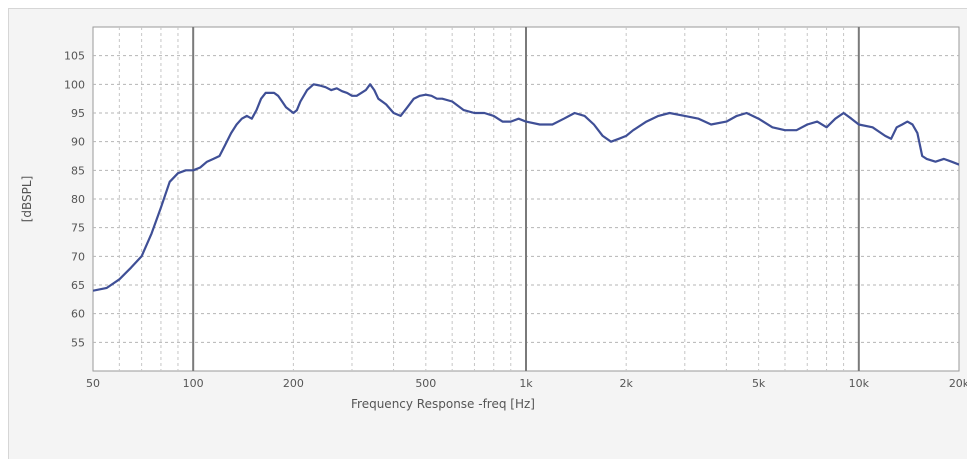  What do you see at coordinates (78, 228) in the screenshot?
I see `y-tick-label: 75` at bounding box center [78, 228].